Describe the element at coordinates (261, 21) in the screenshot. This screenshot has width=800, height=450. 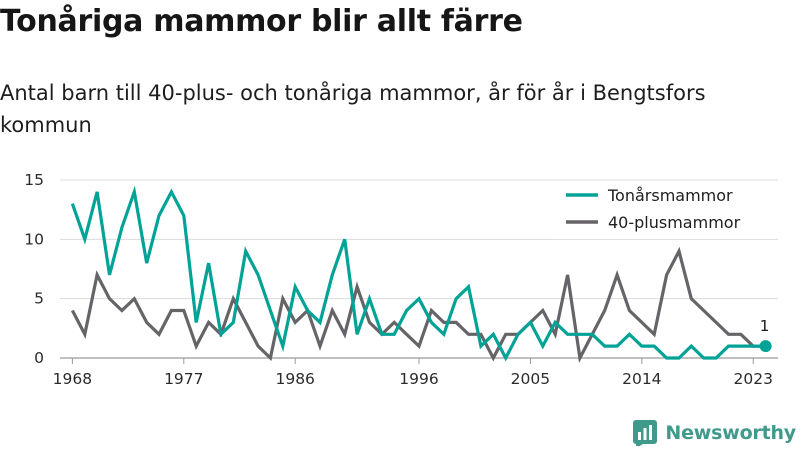
I see `chart-title: Tonåriga mammor blir allt färre` at that location.